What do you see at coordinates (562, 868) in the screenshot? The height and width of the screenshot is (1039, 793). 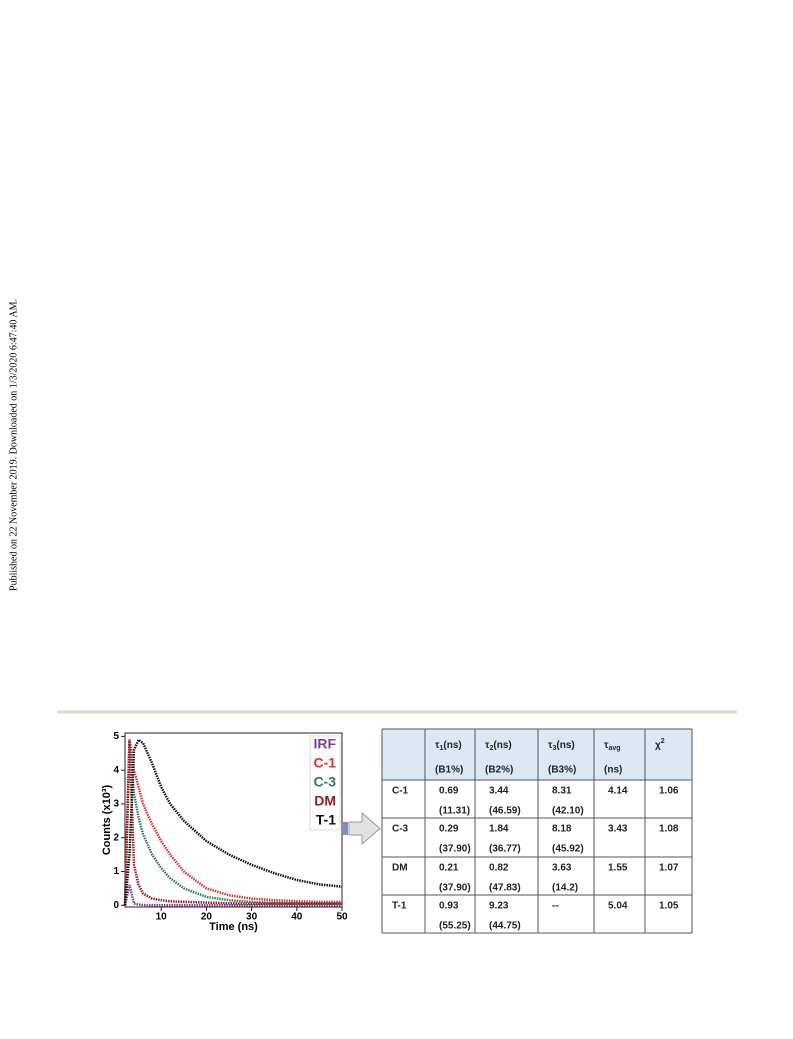 I see `table-cell: 3.63` at bounding box center [562, 868].